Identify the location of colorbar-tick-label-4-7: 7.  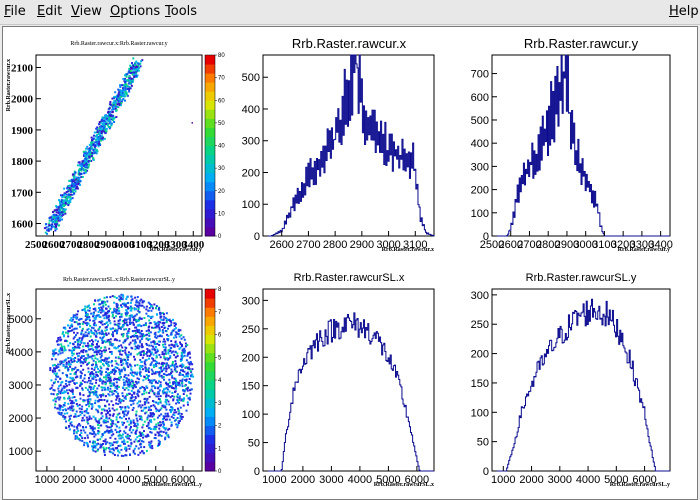
(220, 313).